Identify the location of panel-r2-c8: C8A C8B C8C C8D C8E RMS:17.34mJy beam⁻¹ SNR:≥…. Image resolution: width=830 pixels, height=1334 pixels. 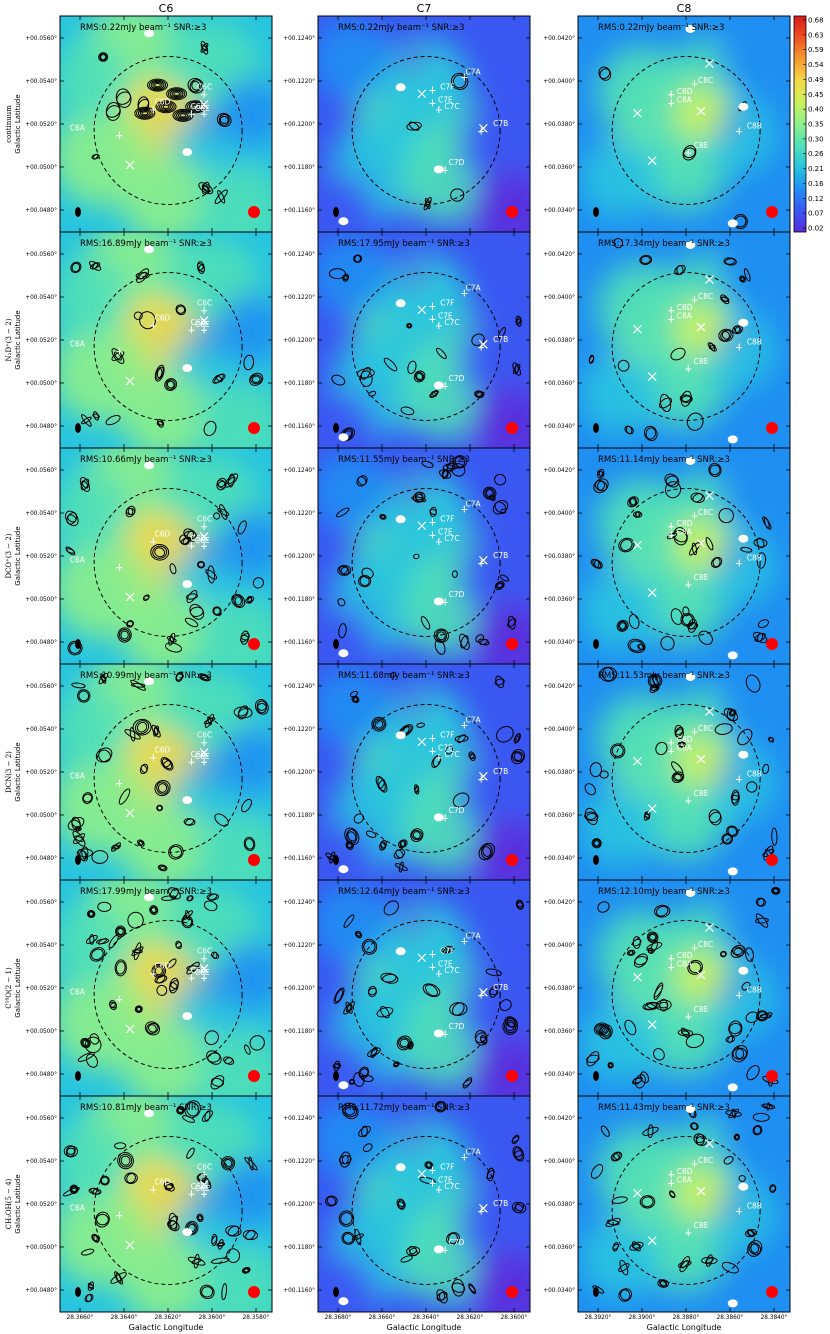
(684, 340).